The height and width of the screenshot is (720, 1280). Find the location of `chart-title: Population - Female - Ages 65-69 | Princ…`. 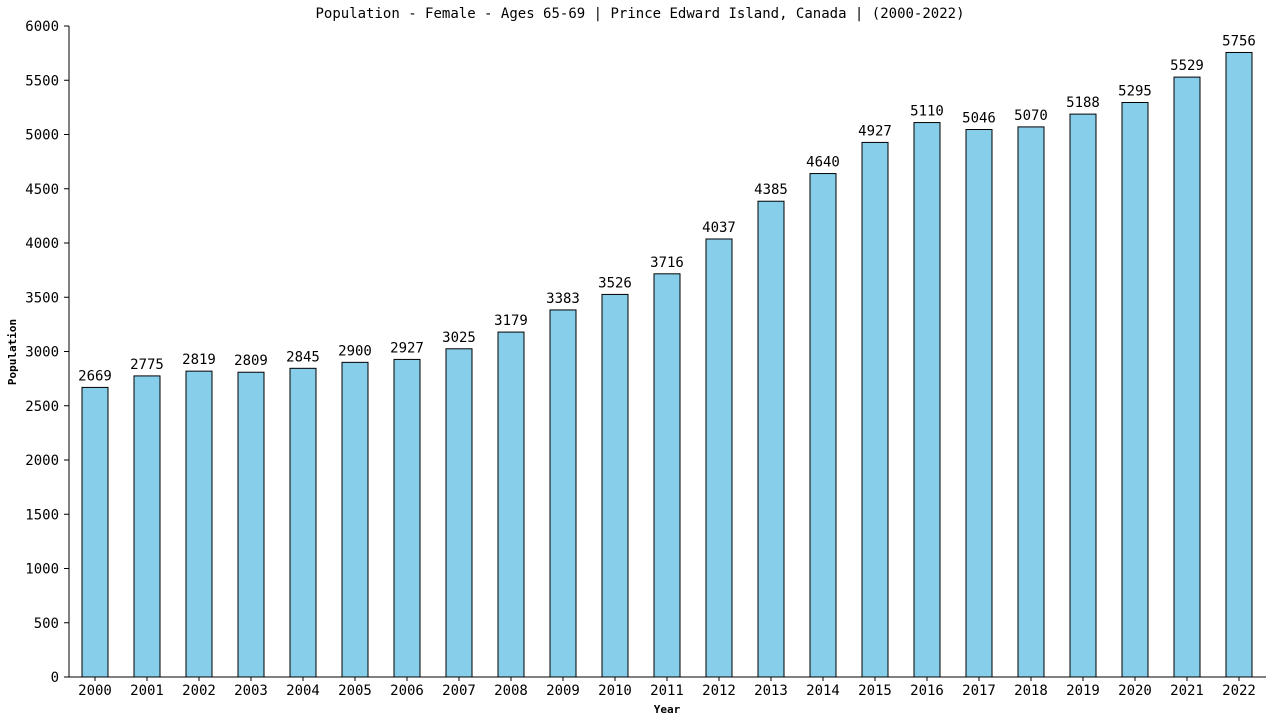

chart-title: Population - Female - Ages 65-69 | Princ… is located at coordinates (639, 14).